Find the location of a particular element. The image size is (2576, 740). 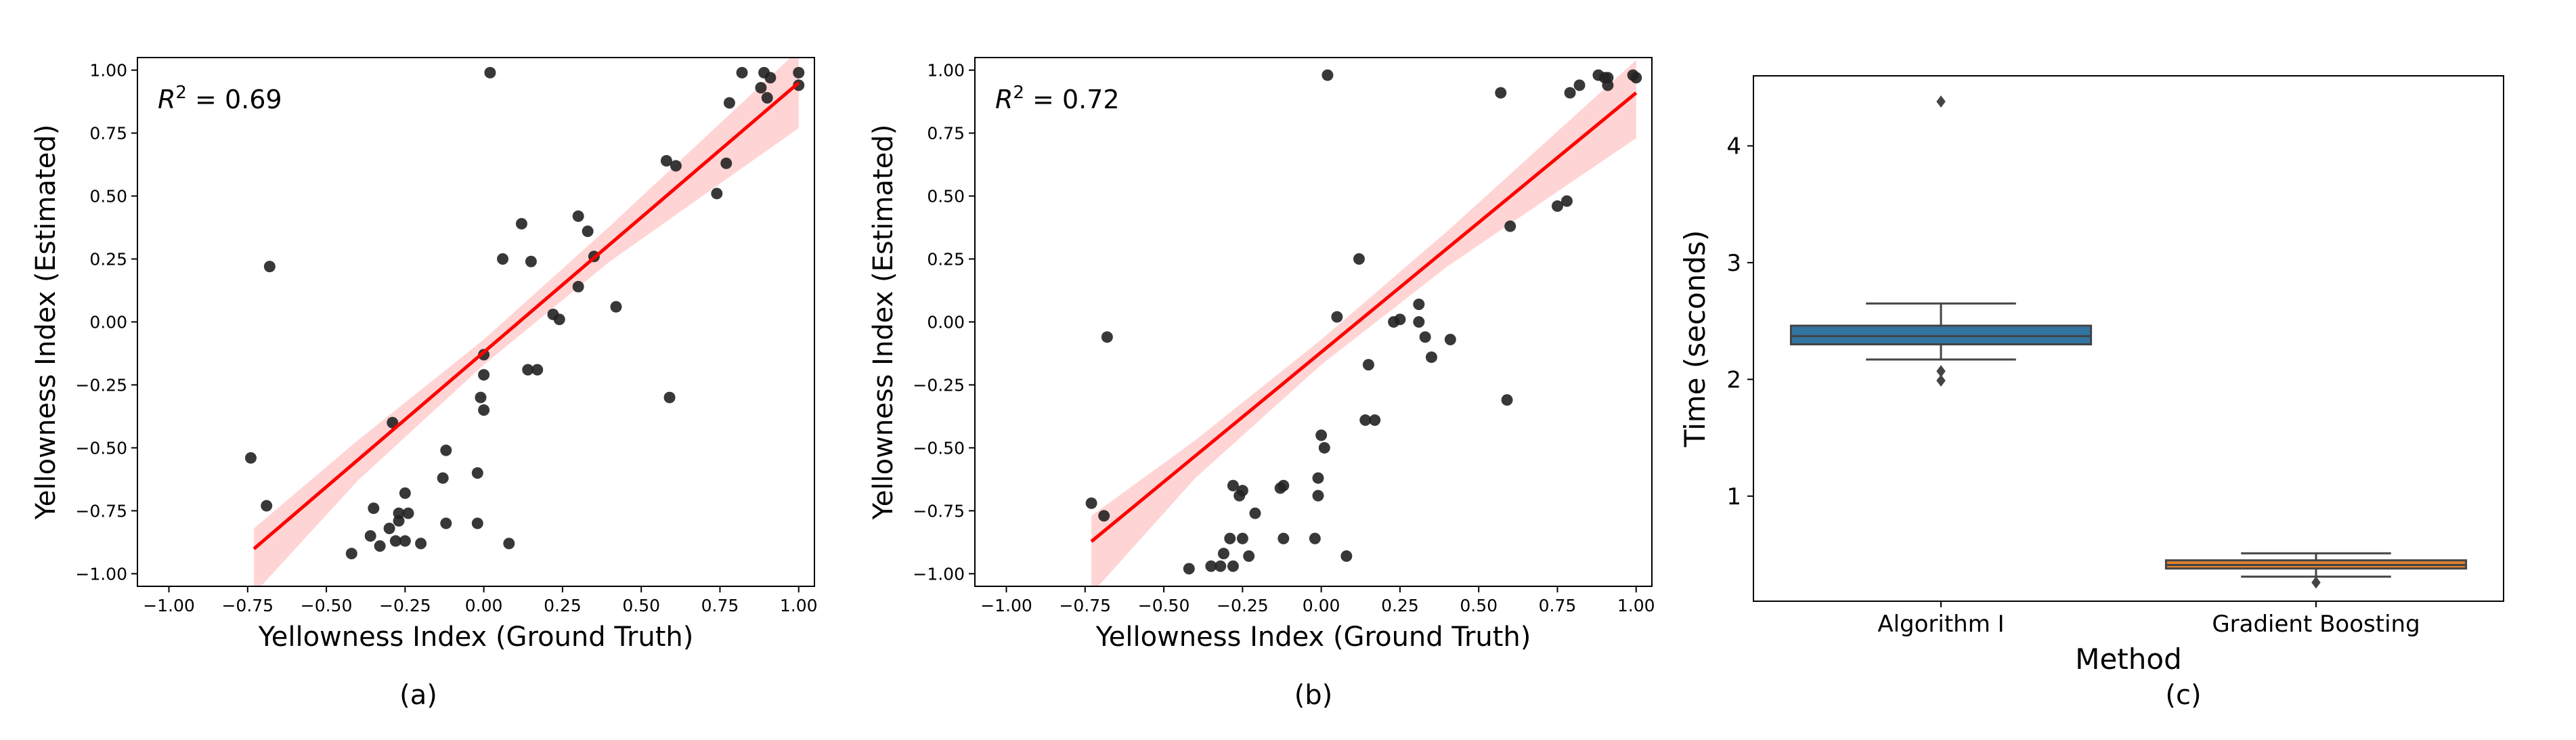

x-tick-label: 0.75 is located at coordinates (1558, 605).